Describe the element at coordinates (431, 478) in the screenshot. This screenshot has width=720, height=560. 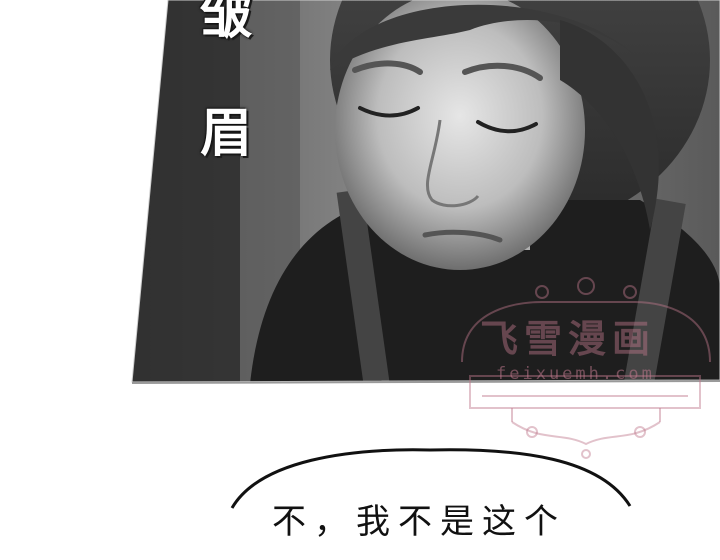
I see `speech-bubble` at that location.